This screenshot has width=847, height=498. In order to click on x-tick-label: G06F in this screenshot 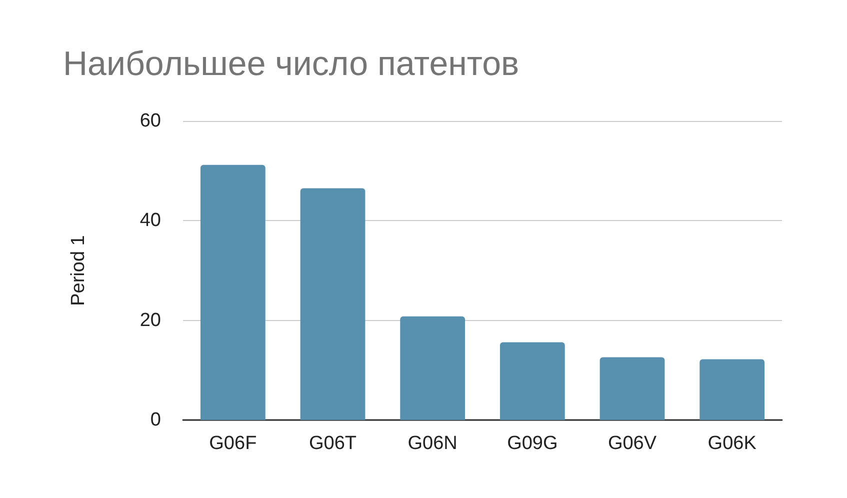, I will do `click(233, 443)`.